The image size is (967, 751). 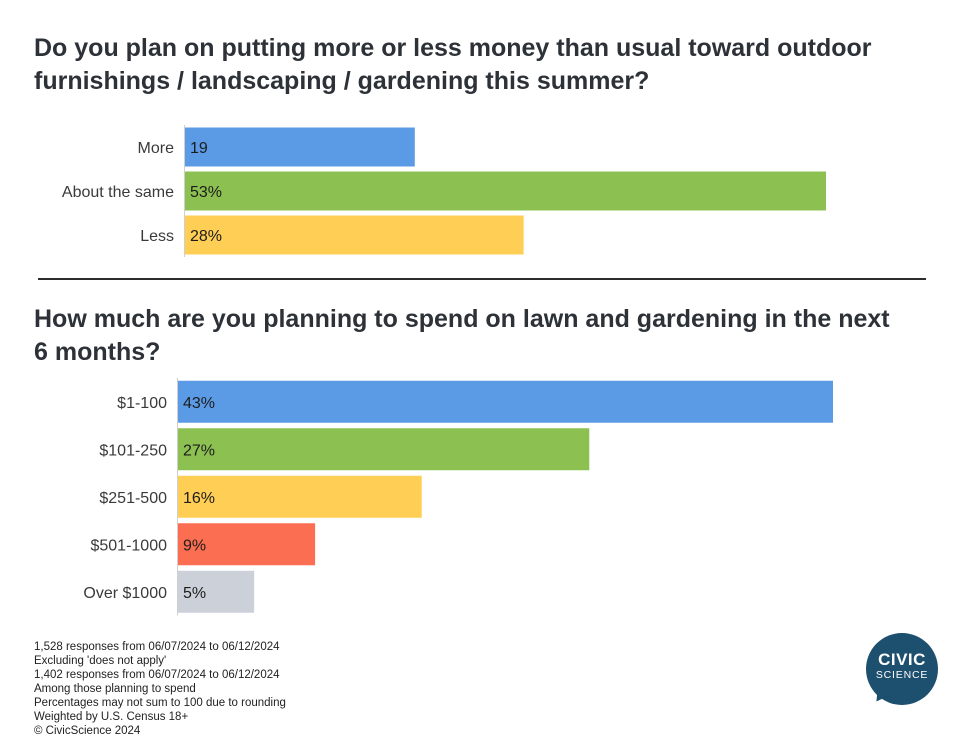 I want to click on logo-line2: SCIENCE, so click(x=902, y=675).